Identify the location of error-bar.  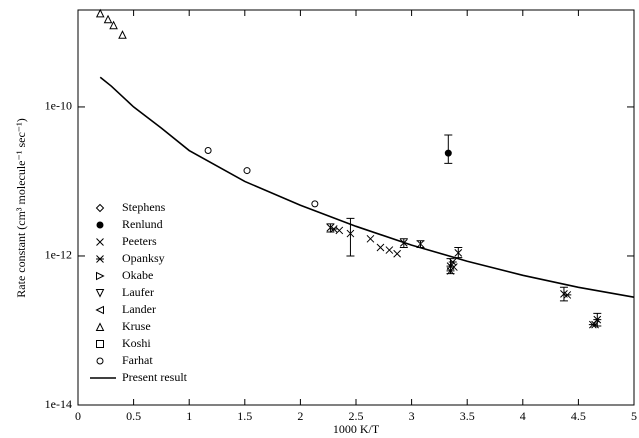
(448, 149).